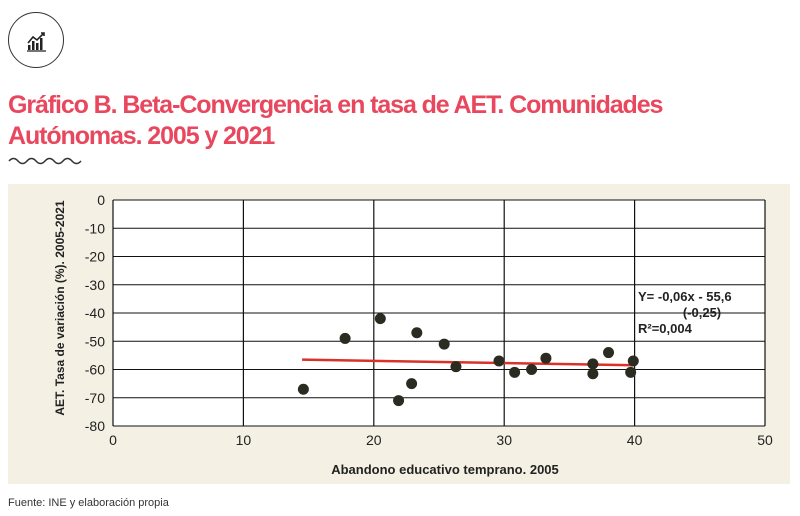  I want to click on y-tick-label: -30, so click(95, 285).